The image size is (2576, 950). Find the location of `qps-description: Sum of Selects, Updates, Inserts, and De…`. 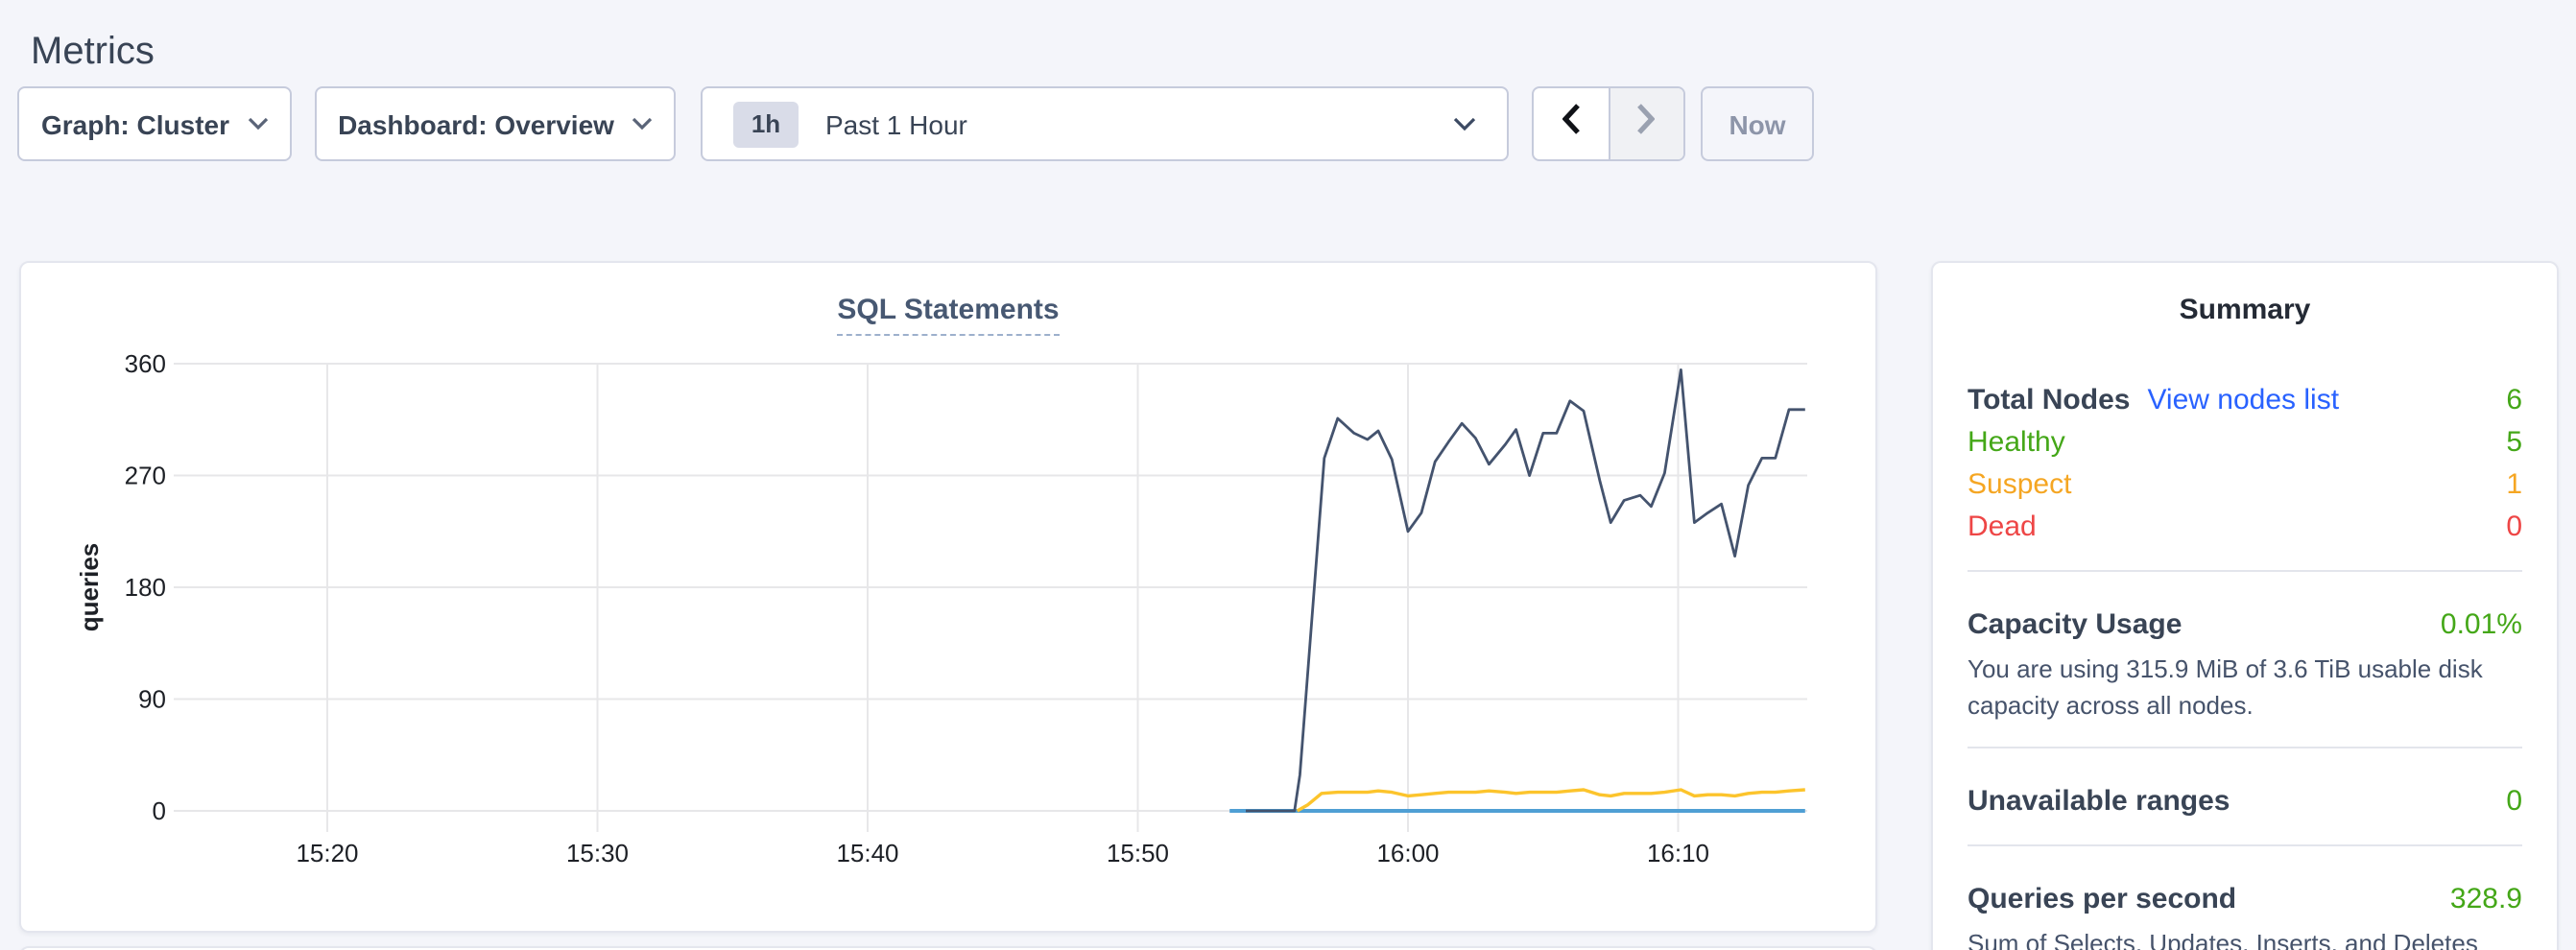

qps-description: Sum of Selects, Updates, Inserts, and De… is located at coordinates (2223, 939).